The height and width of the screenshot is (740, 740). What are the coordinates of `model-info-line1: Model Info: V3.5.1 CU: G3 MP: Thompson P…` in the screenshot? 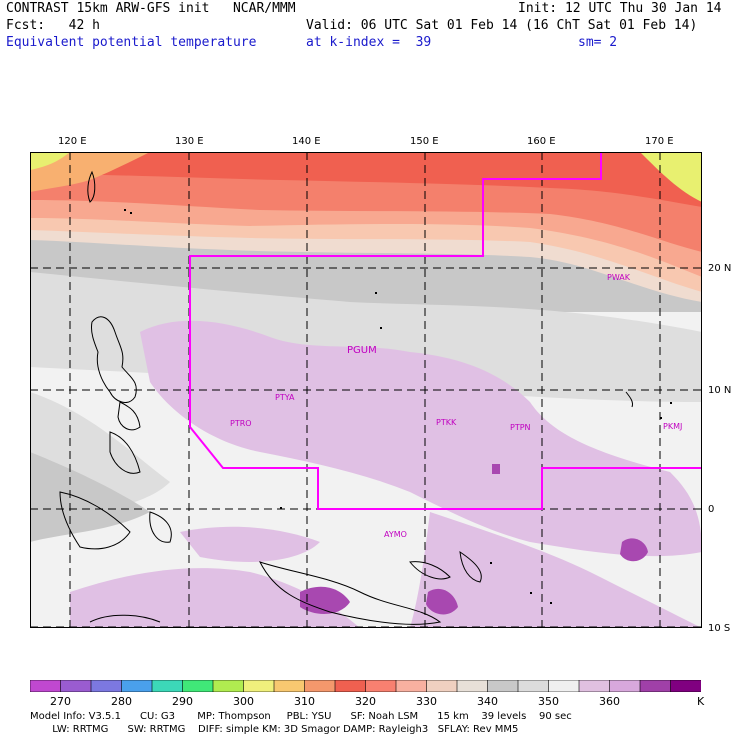 It's located at (301, 716).